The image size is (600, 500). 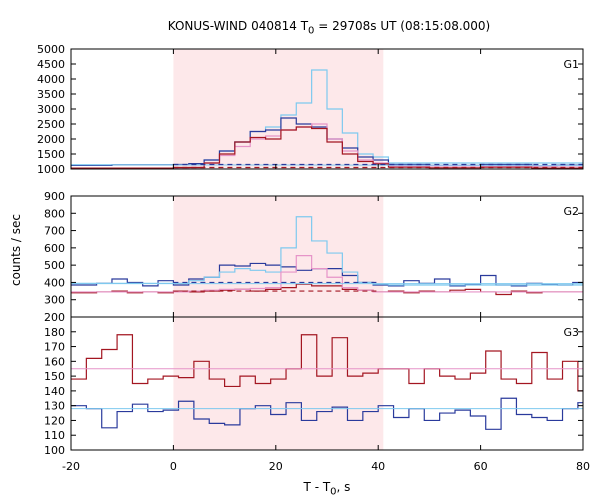 I want to click on y-tick-label: 5000, so click(x=51, y=49).